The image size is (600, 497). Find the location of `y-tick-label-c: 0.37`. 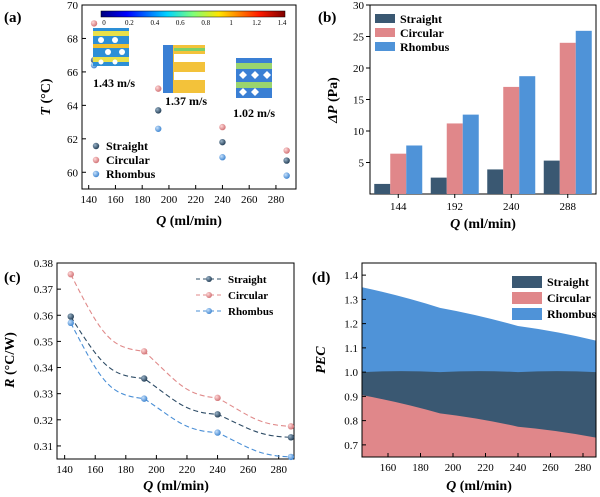

y-tick-label-c: 0.37 is located at coordinates (44, 290).